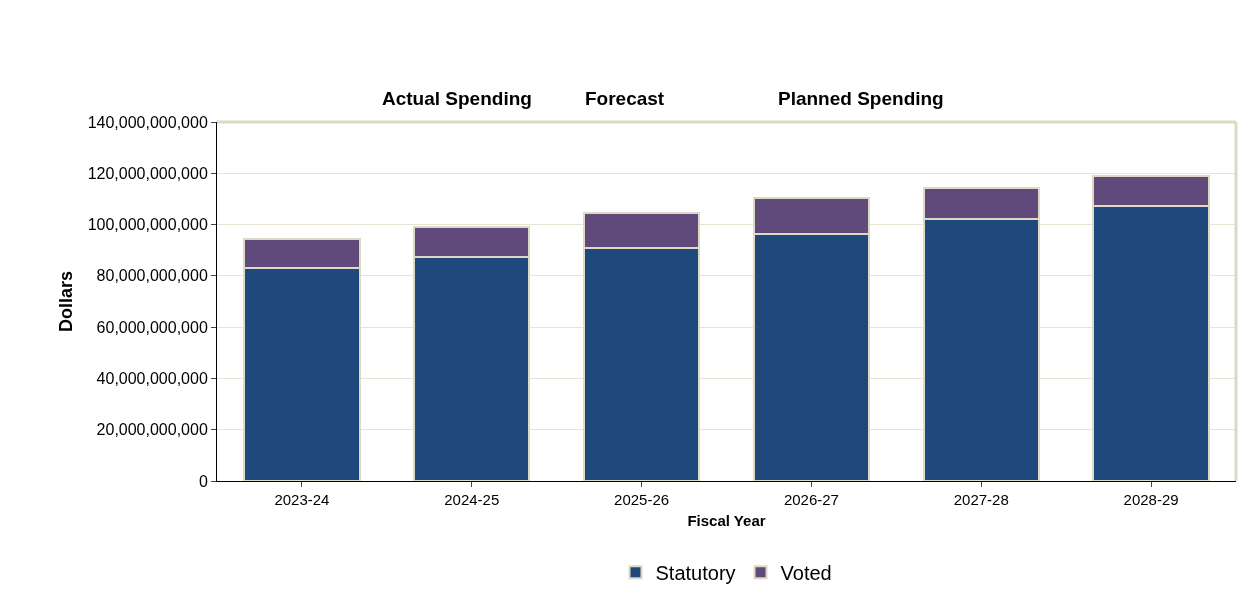 This screenshot has height=604, width=1248. What do you see at coordinates (861, 98) in the screenshot?
I see `text: Planned Spending` at bounding box center [861, 98].